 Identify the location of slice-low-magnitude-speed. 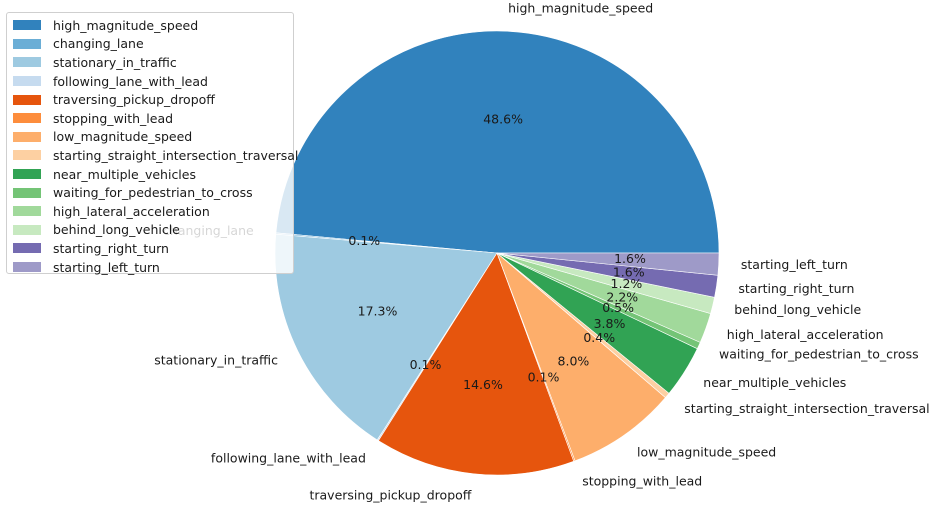
(581, 357).